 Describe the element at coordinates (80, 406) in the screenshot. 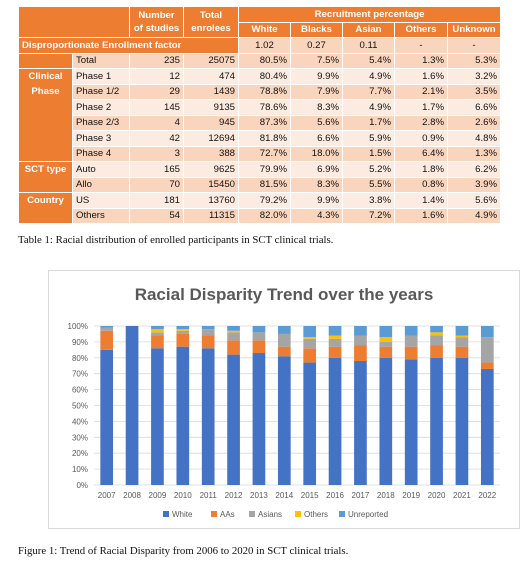

I see `y-tick-label: 50%` at that location.